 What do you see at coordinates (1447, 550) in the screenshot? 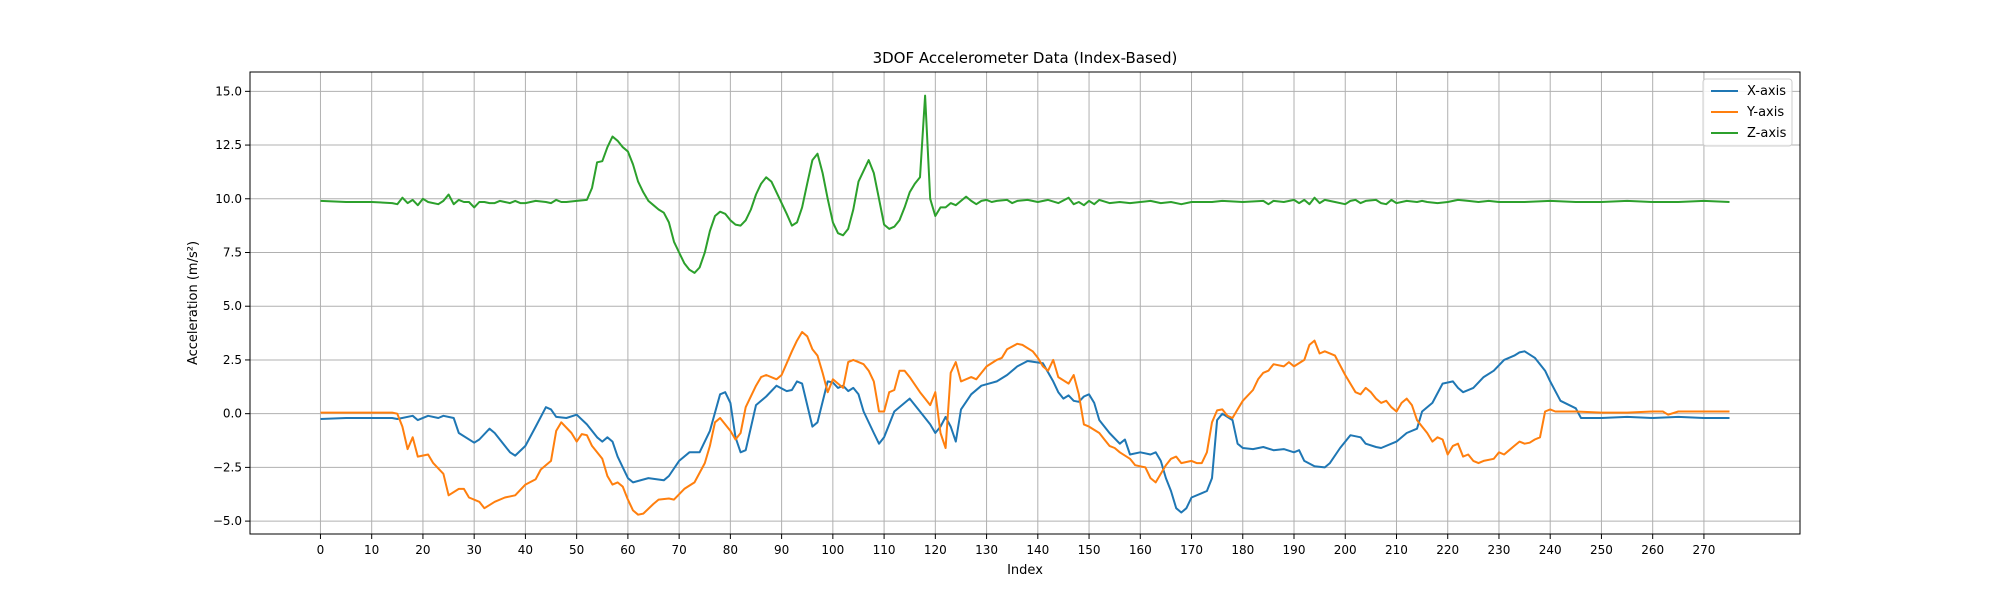
I see `x-tick-label: 220` at bounding box center [1447, 550].